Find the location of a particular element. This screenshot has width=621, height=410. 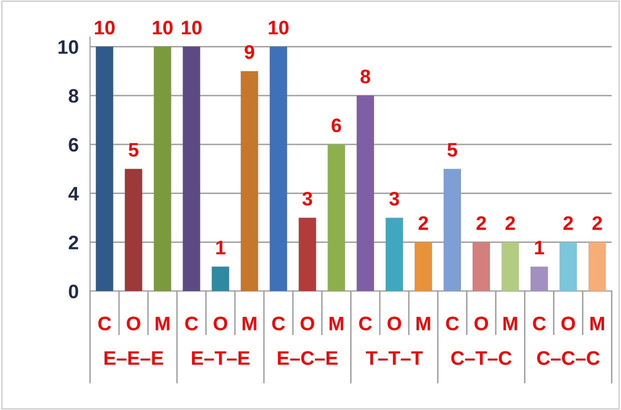

text: E–E–E is located at coordinates (134, 358).